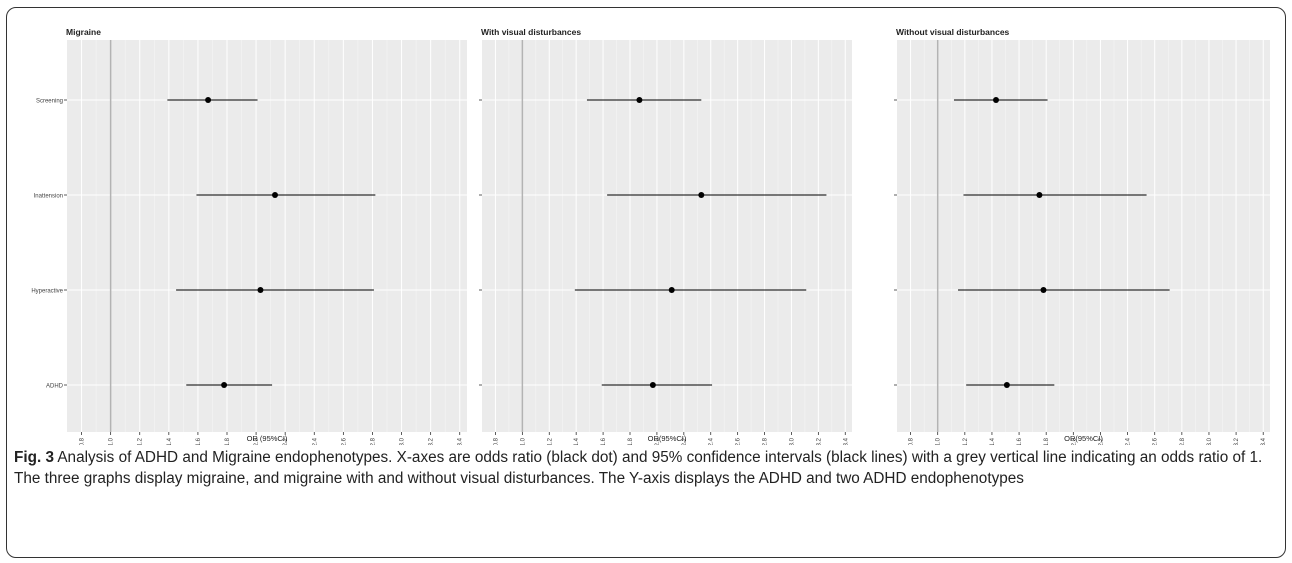 This screenshot has height=563, width=1292. What do you see at coordinates (267, 438) in the screenshot?
I see `x-axis-label: OR (95%CI)` at bounding box center [267, 438].